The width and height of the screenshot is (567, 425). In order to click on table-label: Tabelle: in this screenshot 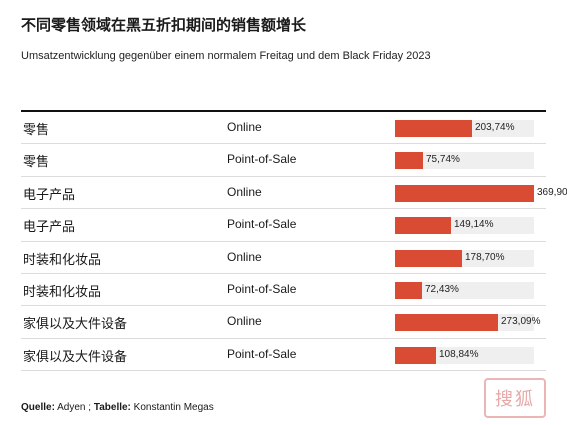, I will do `click(112, 407)`.